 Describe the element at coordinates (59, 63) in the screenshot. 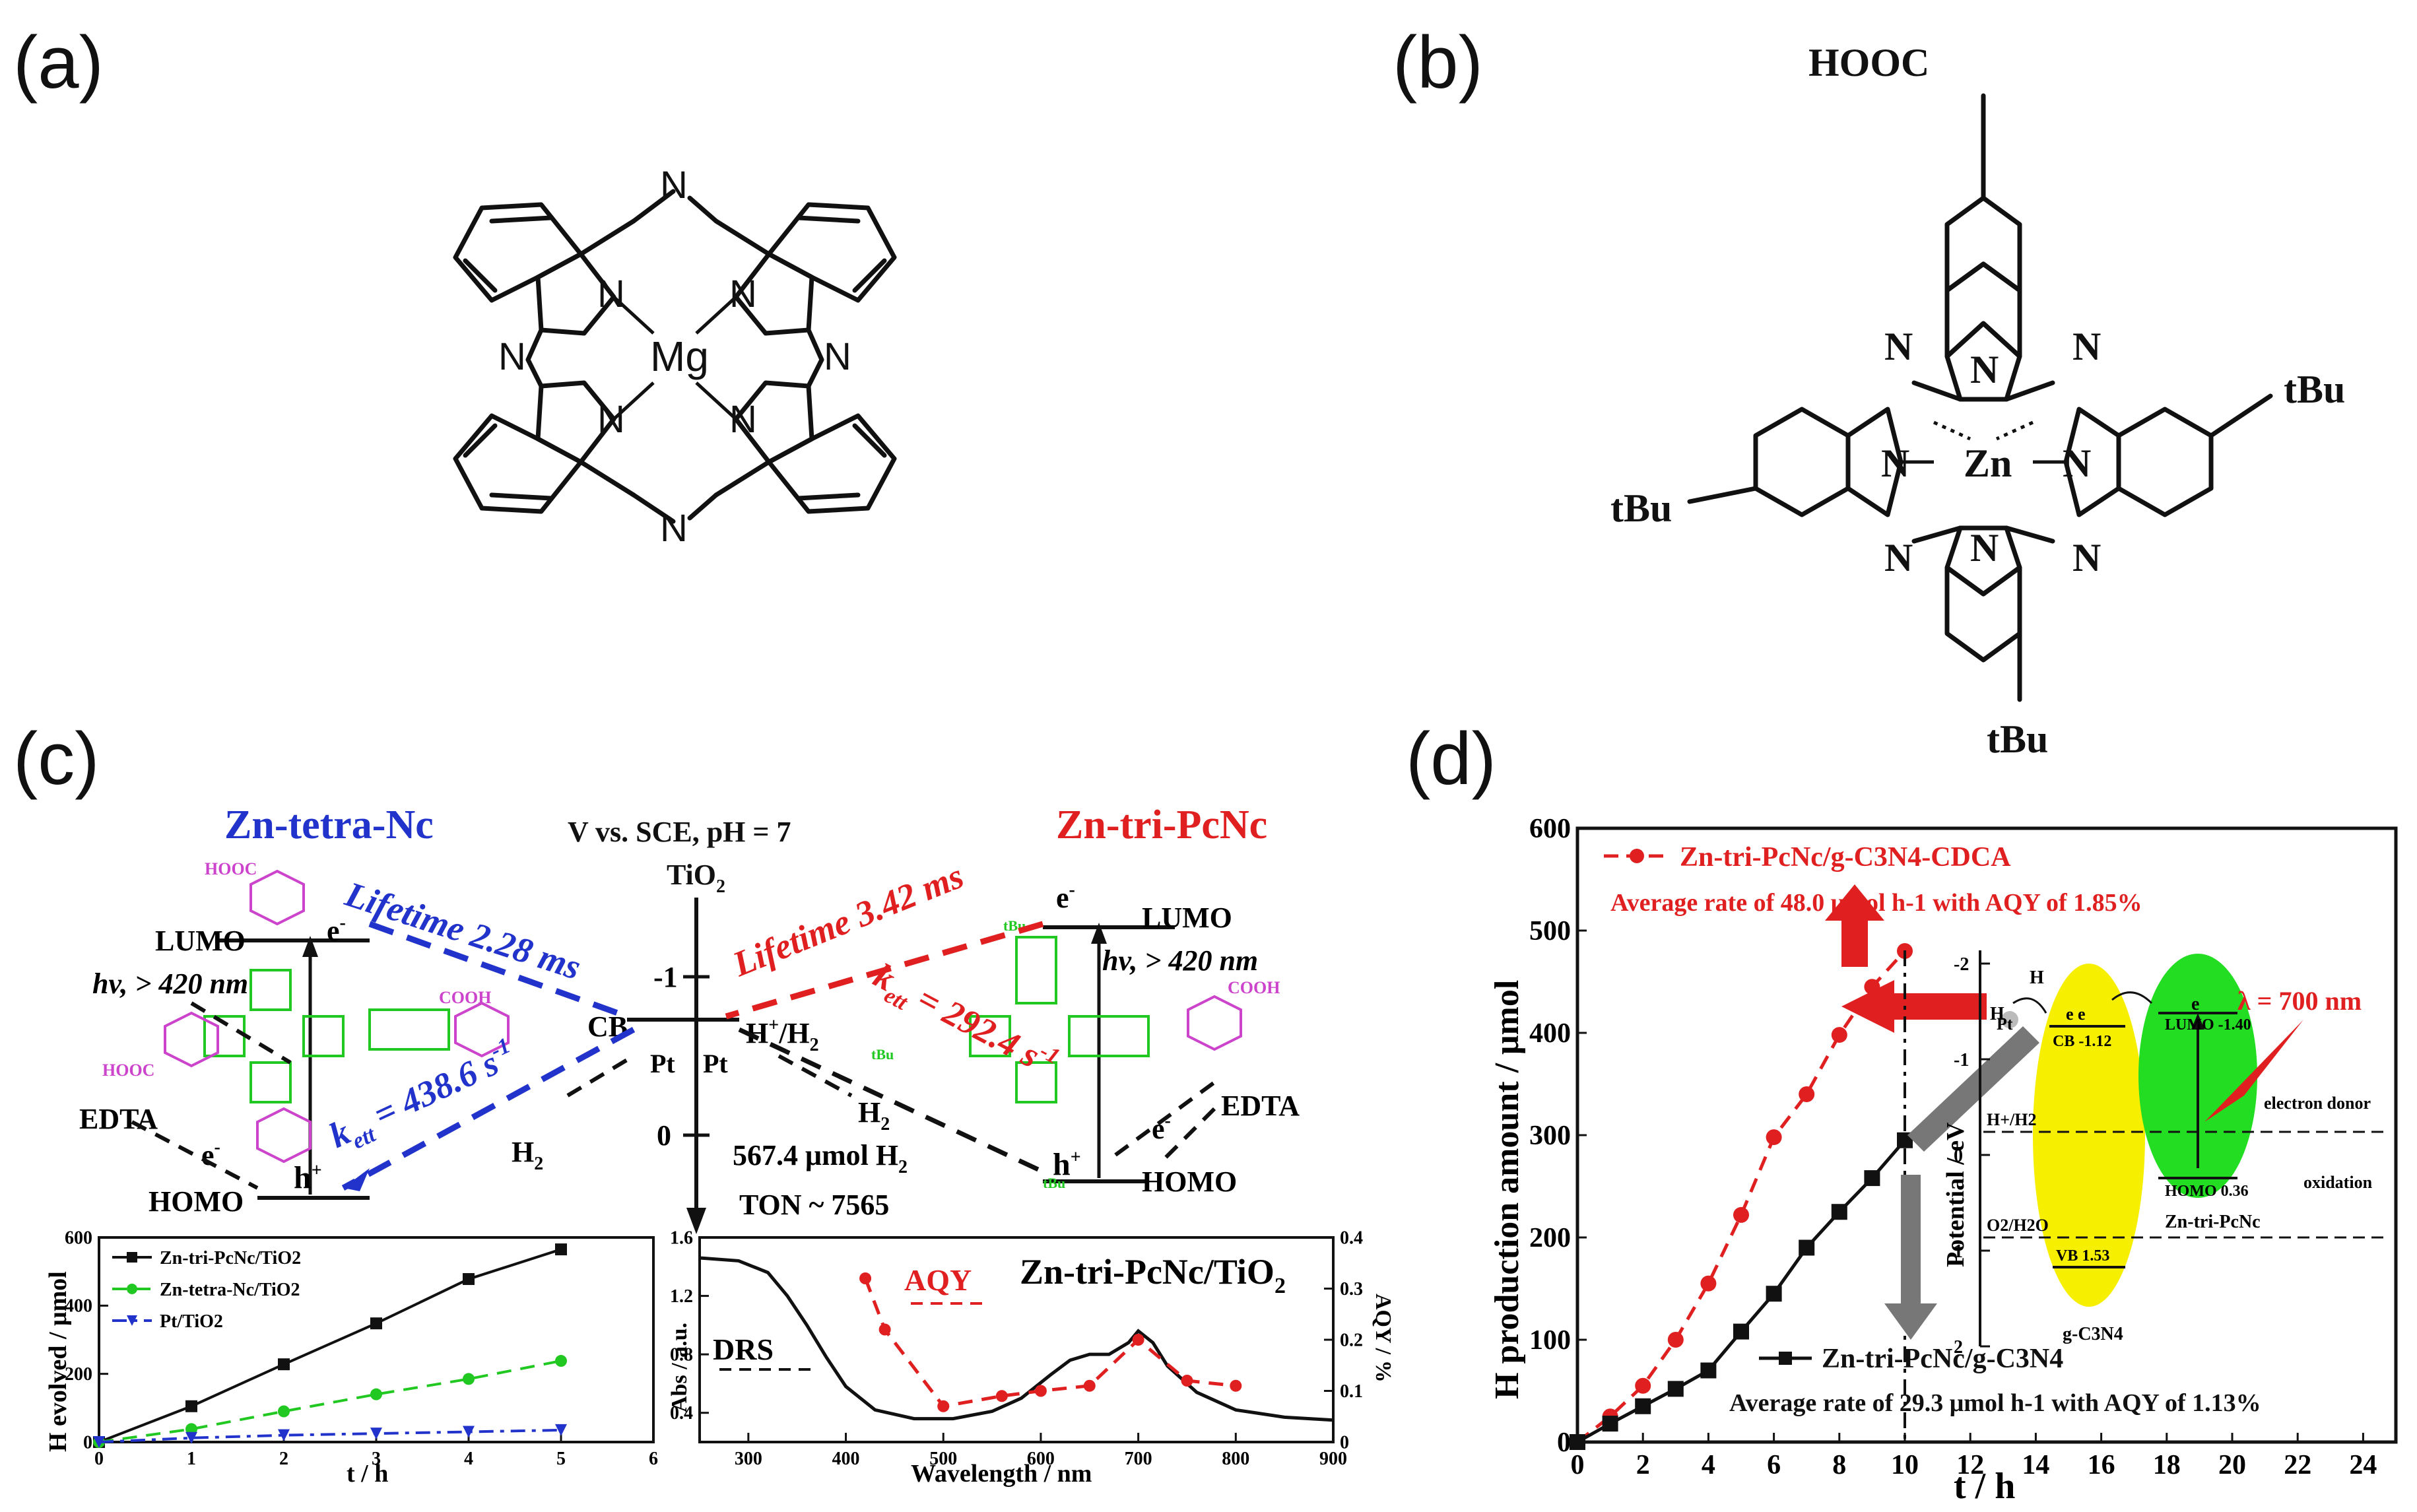

I see `panel-label-a: (a)` at that location.